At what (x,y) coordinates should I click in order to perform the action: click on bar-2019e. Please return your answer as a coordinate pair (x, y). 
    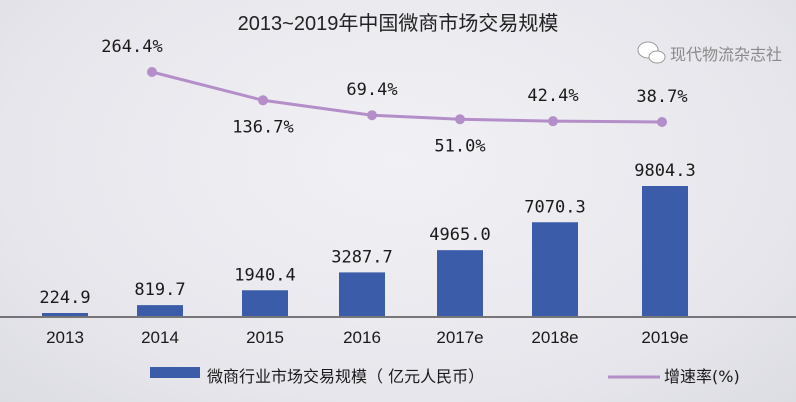
    Looking at the image, I should click on (665, 251).